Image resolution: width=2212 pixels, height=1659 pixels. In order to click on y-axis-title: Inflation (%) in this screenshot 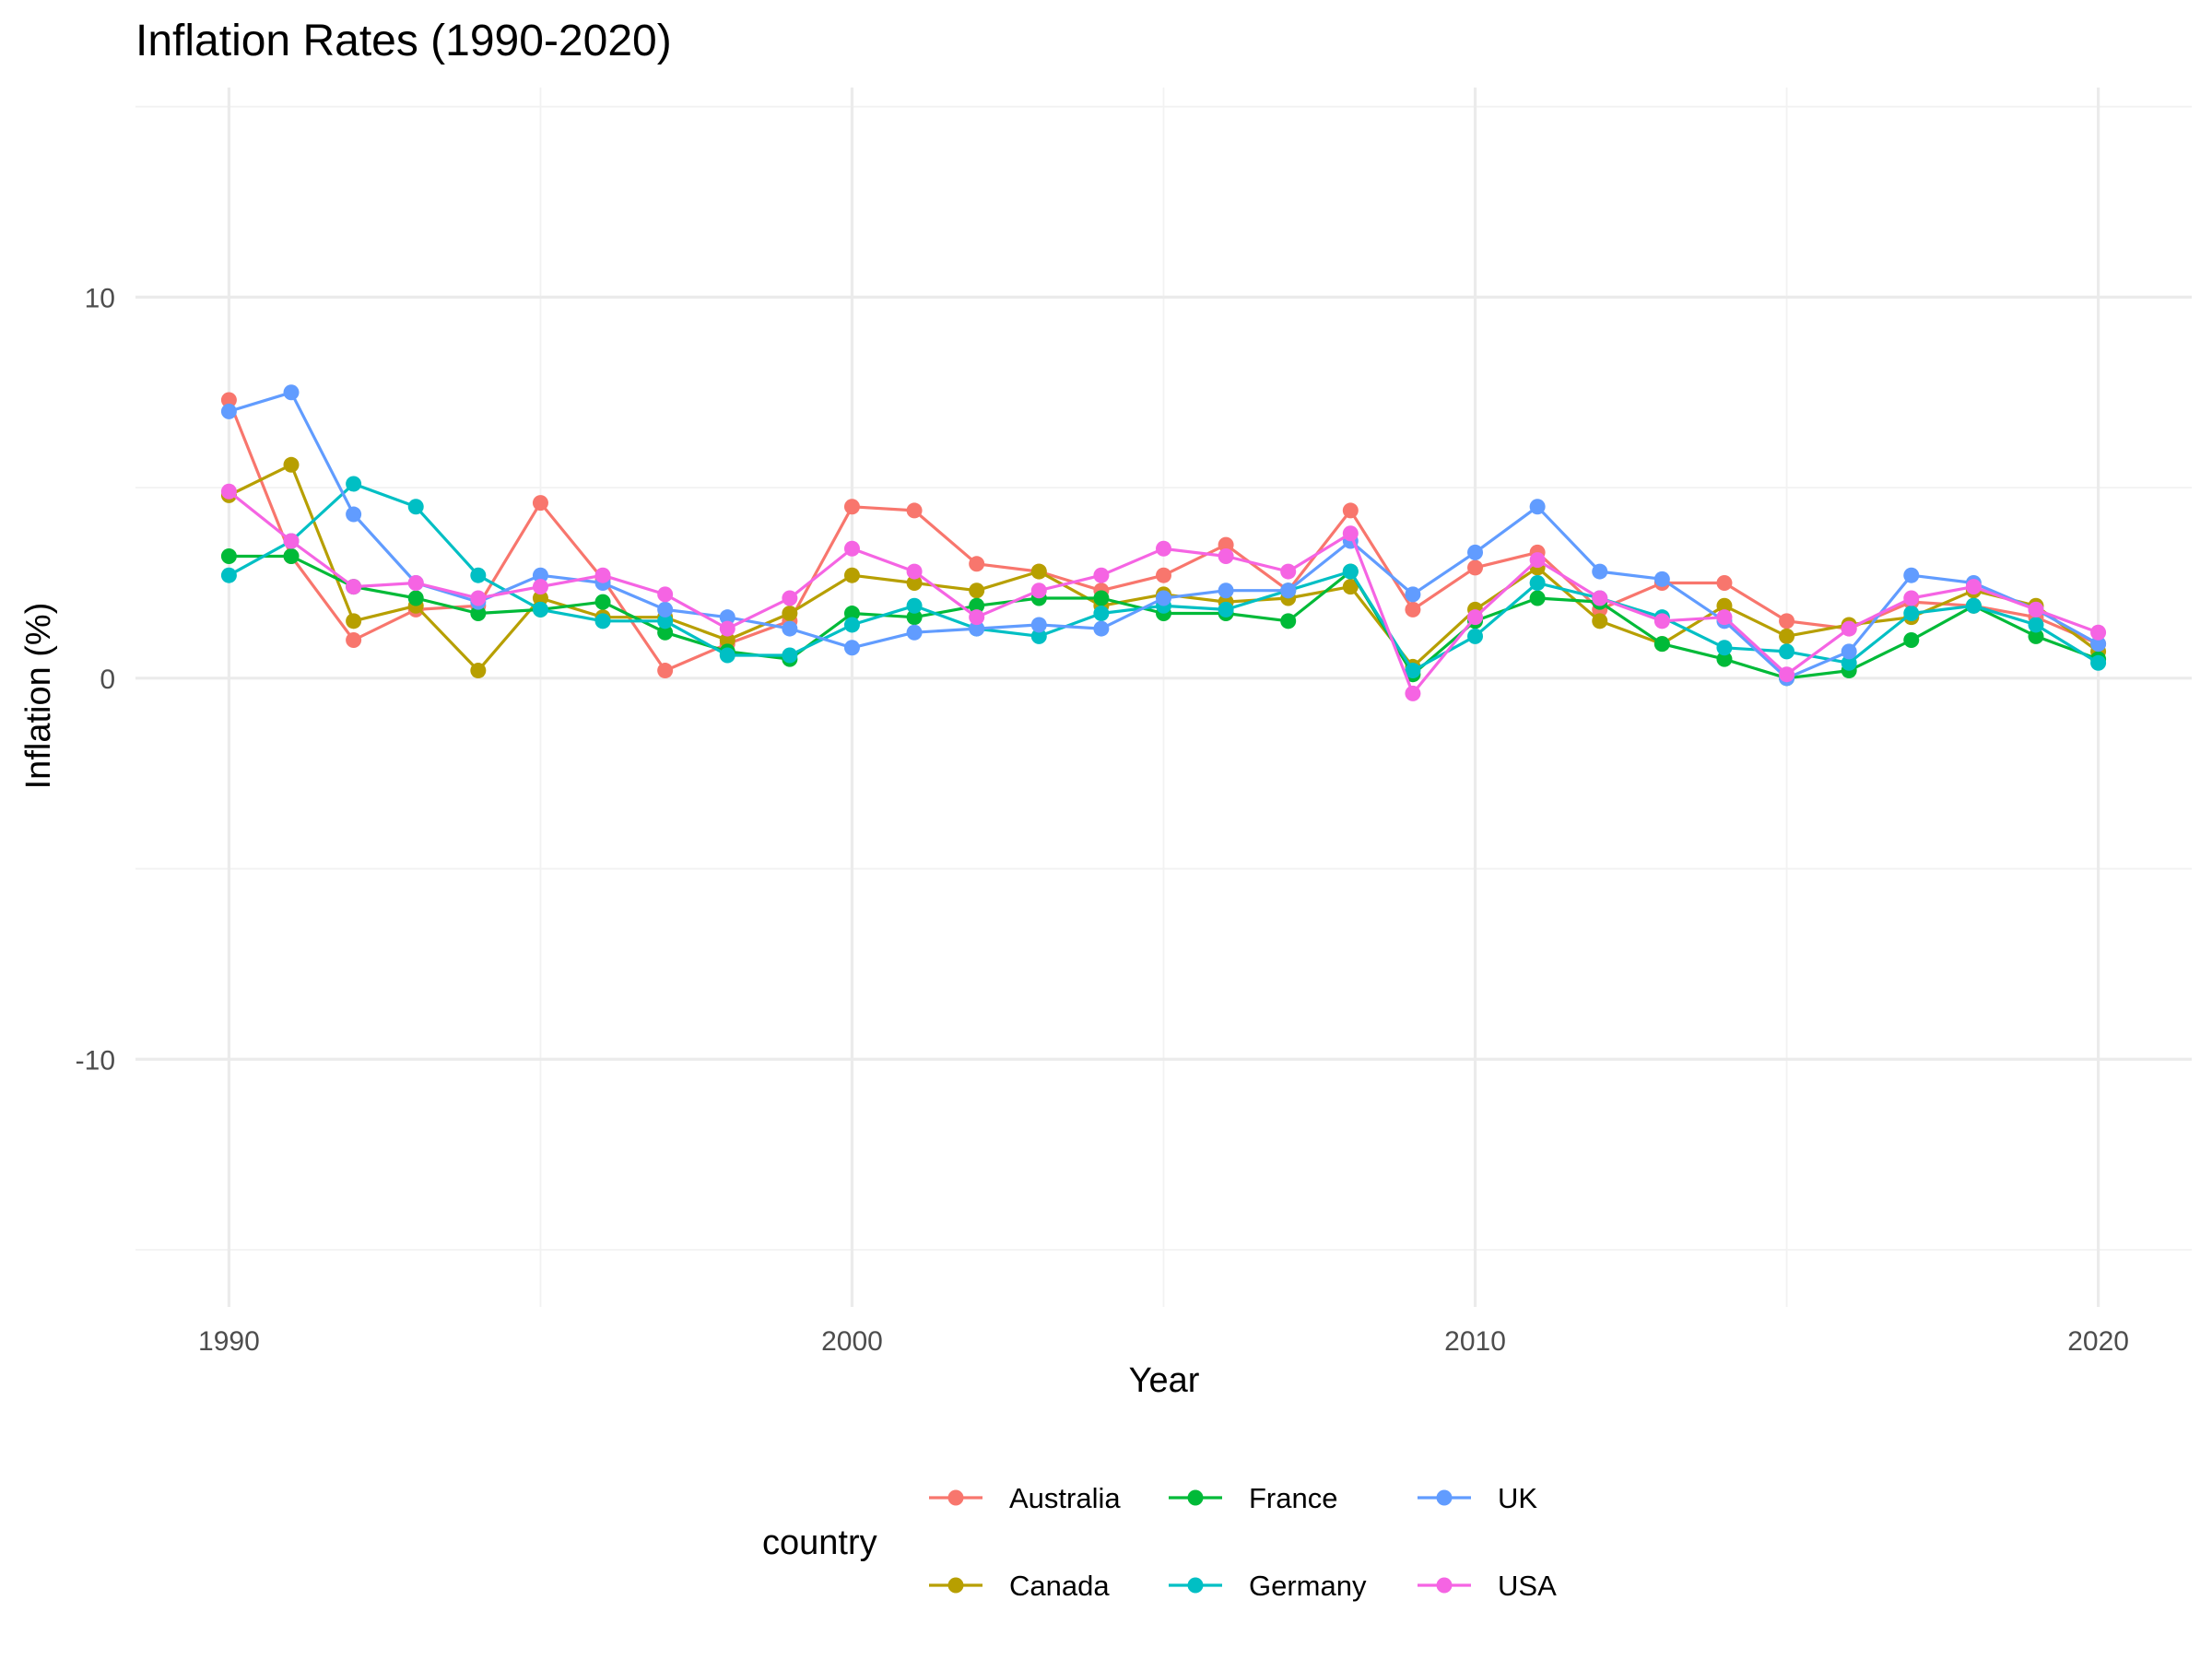, I will do `click(38, 696)`.